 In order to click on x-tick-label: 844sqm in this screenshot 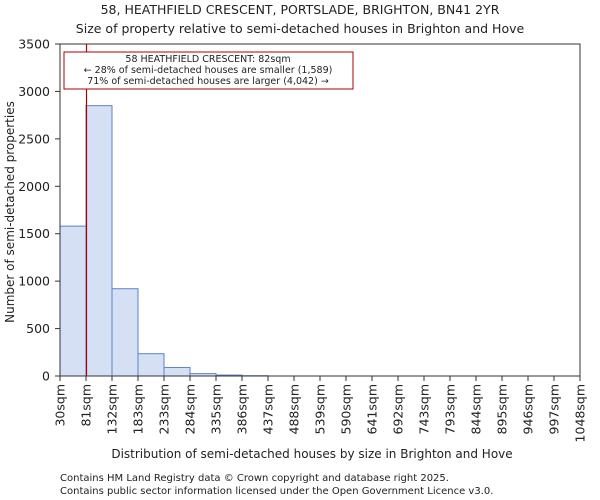, I will do `click(476, 409)`.